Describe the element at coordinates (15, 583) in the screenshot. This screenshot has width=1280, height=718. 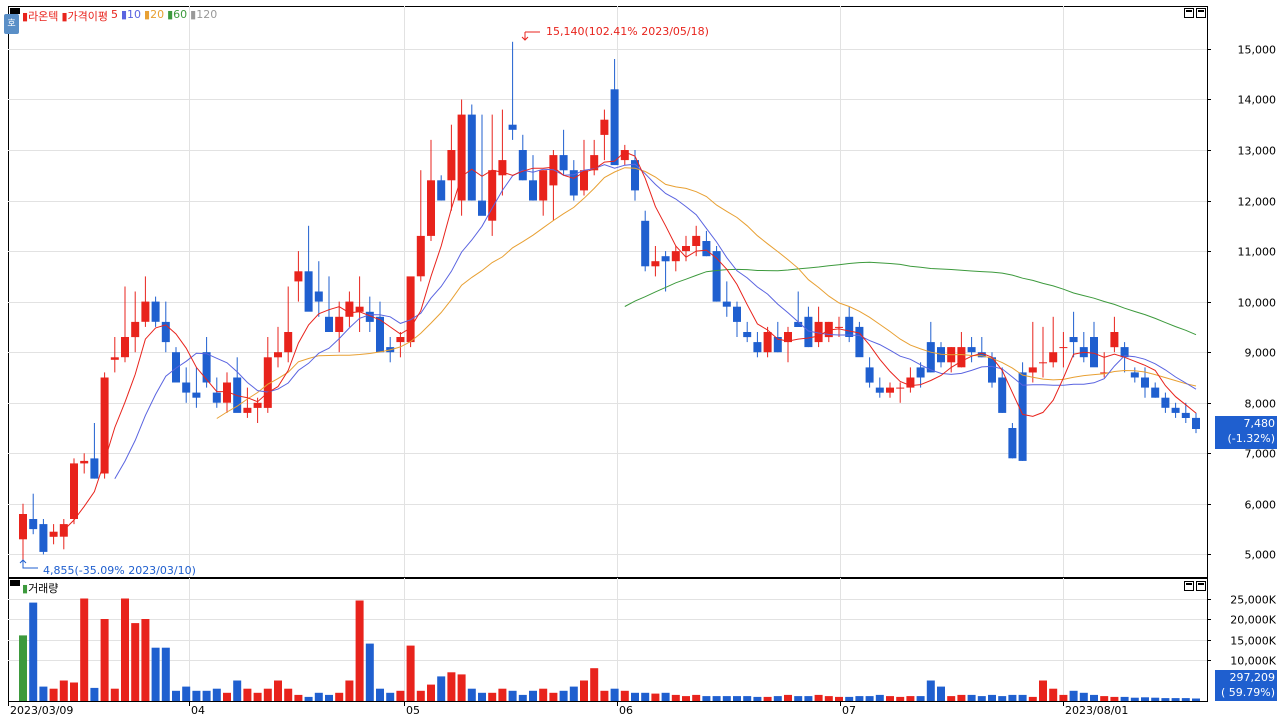
I see `volume-panel-menu-icon` at that location.